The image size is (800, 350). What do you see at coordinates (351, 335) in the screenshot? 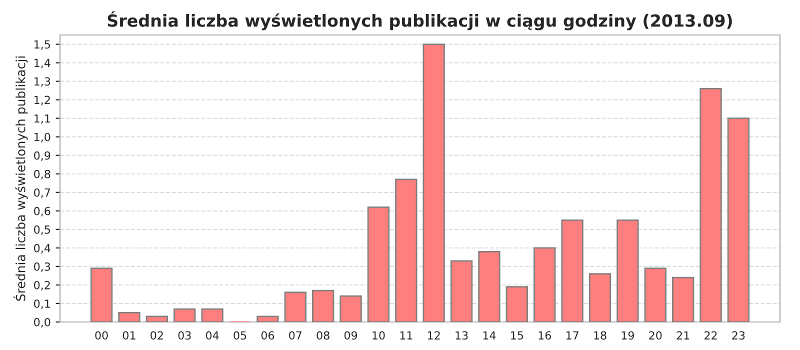
I see `x-tick-label: 09` at bounding box center [351, 335].